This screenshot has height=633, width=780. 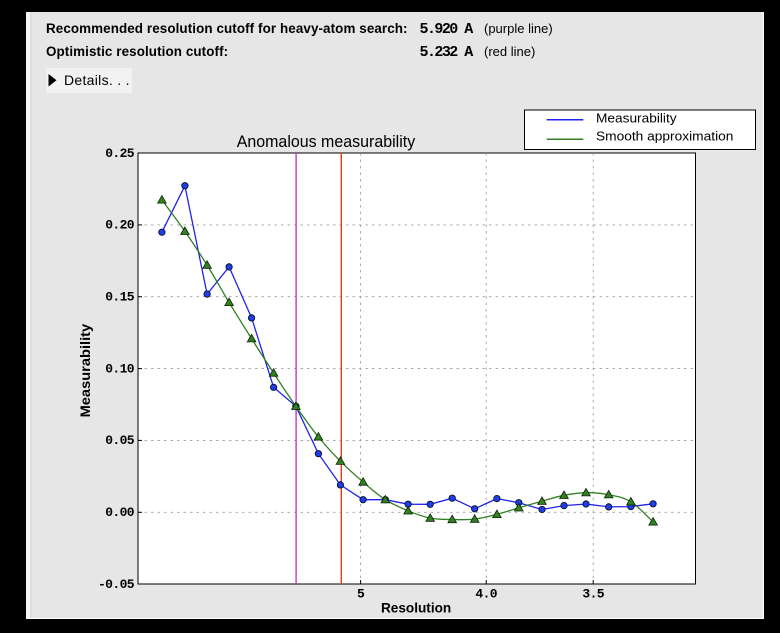 I want to click on svg-text: (red line), so click(x=509, y=51).